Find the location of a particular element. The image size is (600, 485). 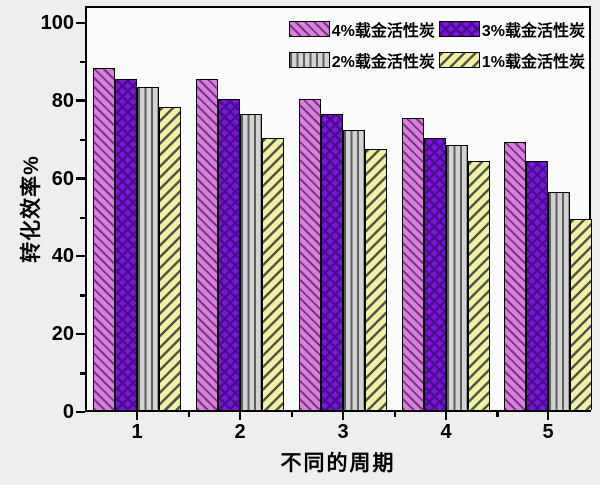

bar-series1-cycle4 is located at coordinates (412, 264).